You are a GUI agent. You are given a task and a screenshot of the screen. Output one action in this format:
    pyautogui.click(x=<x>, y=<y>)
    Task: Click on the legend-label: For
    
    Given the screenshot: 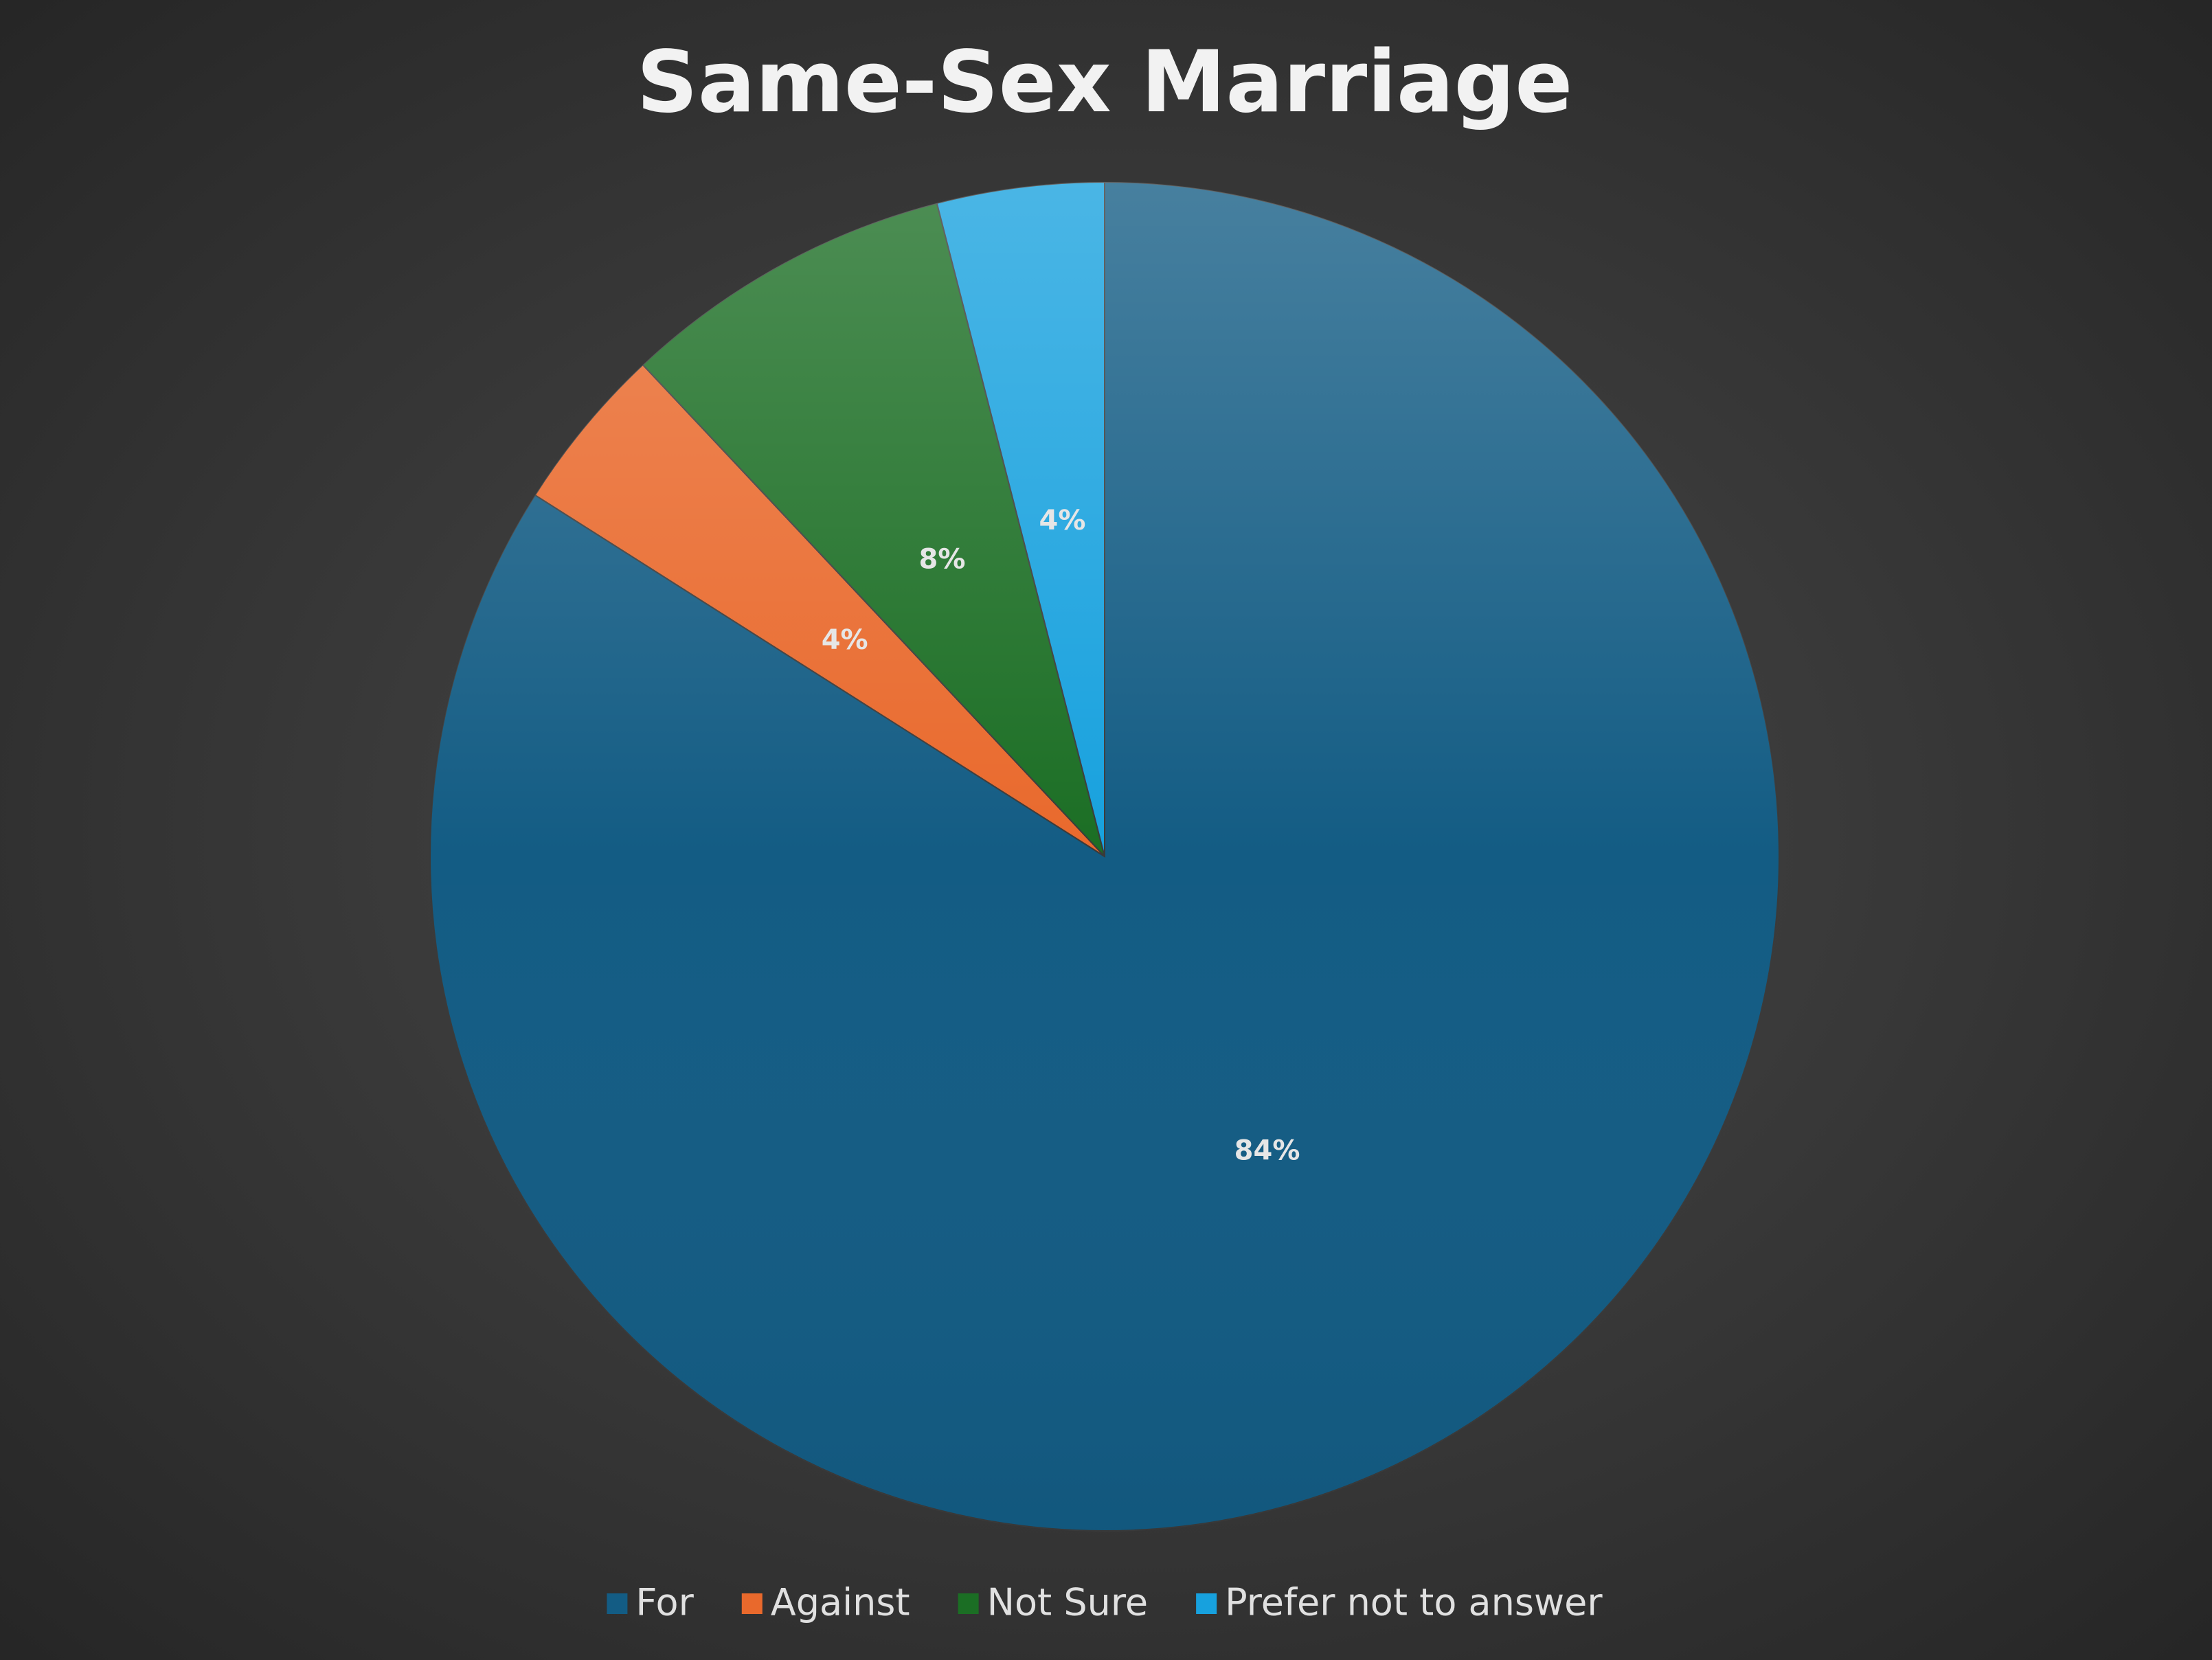 What is the action you would take?
    pyautogui.click(x=664, y=1602)
    